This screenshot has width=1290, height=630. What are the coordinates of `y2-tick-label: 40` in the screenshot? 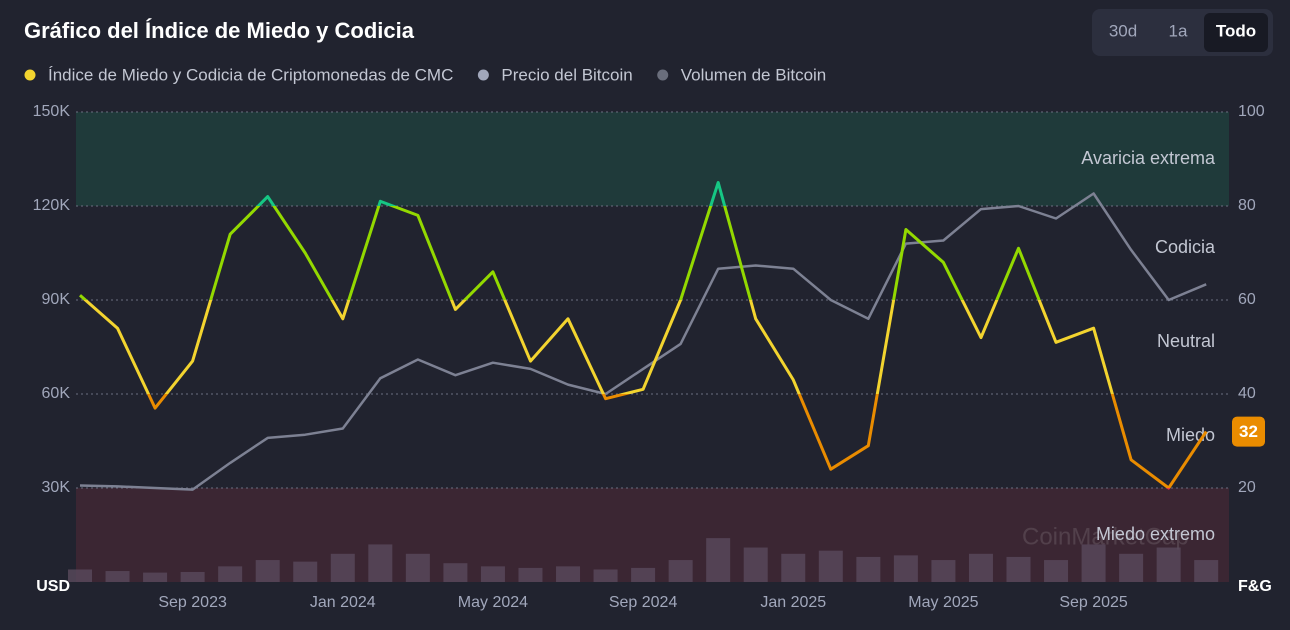 It's located at (1247, 393).